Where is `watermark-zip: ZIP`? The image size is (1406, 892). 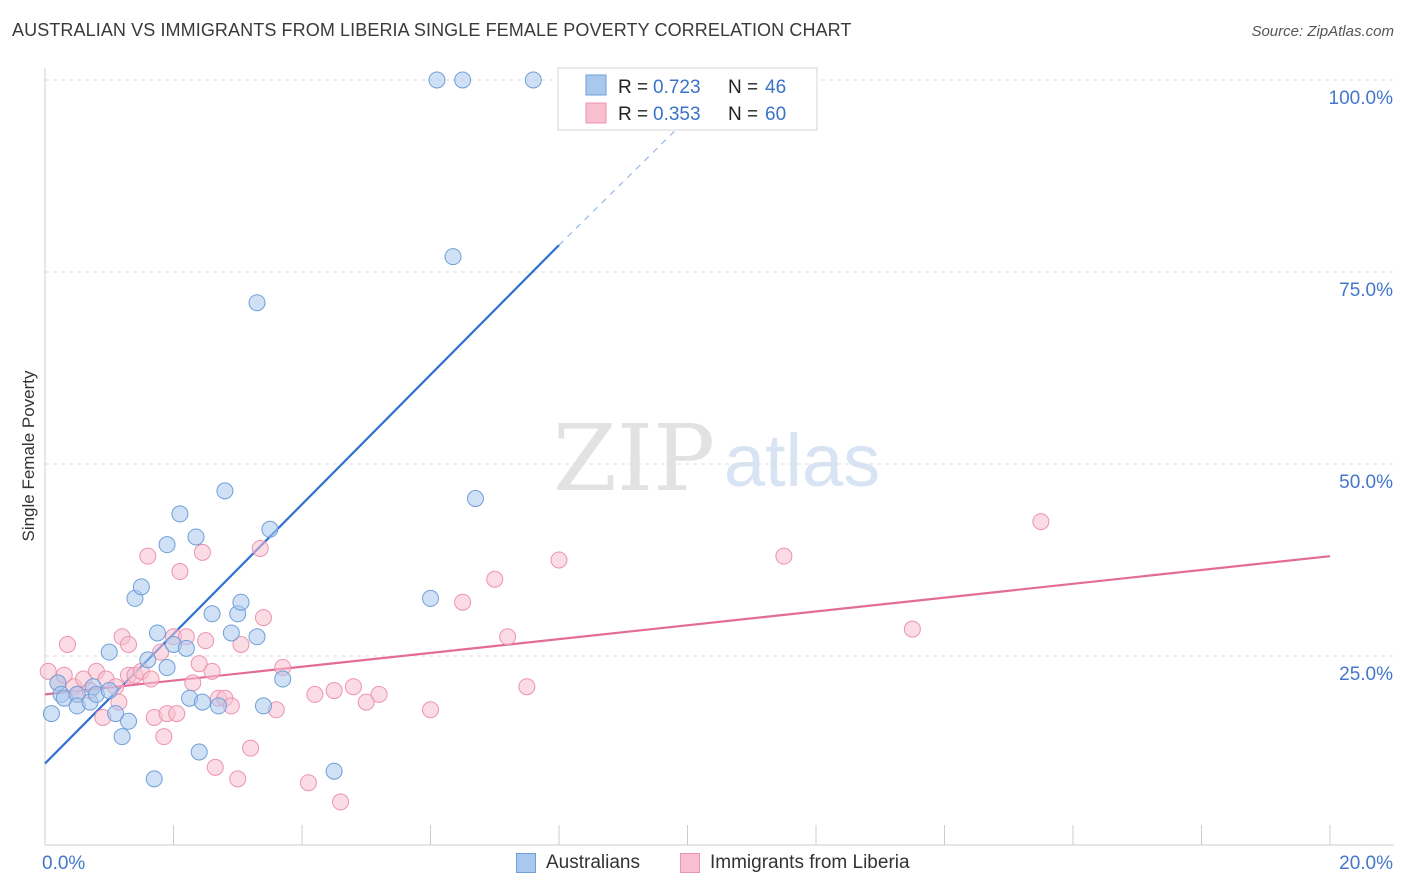
watermark-zip: ZIP is located at coordinates (634, 458).